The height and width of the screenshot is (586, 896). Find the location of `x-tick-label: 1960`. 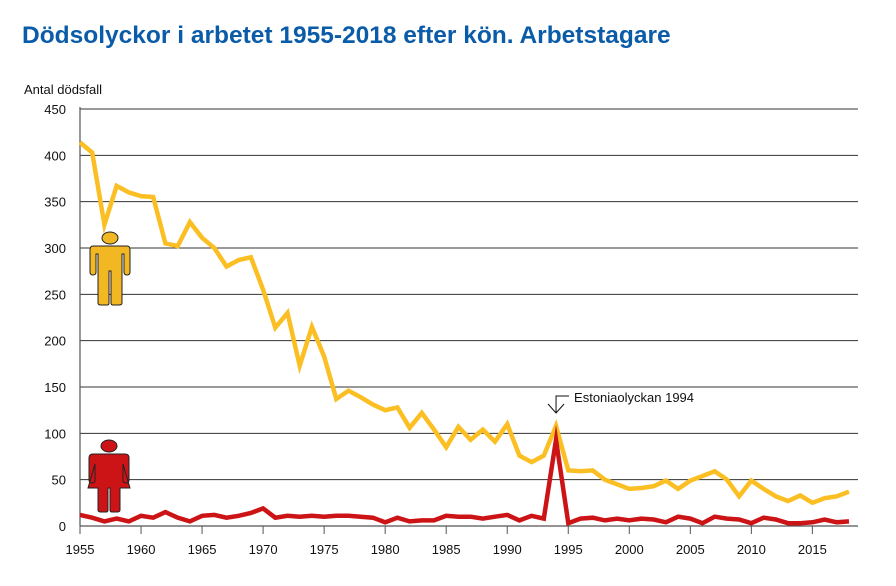

x-tick-label: 1960 is located at coordinates (141, 549).